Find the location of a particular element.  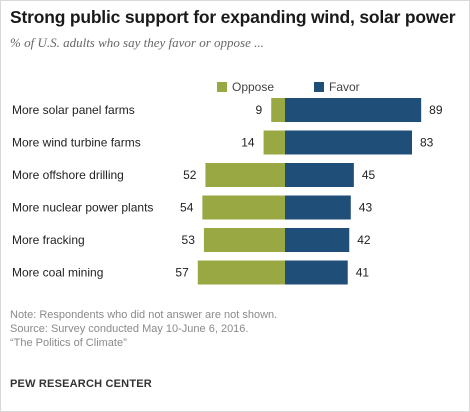

favor-value-label: 89 is located at coordinates (436, 110).